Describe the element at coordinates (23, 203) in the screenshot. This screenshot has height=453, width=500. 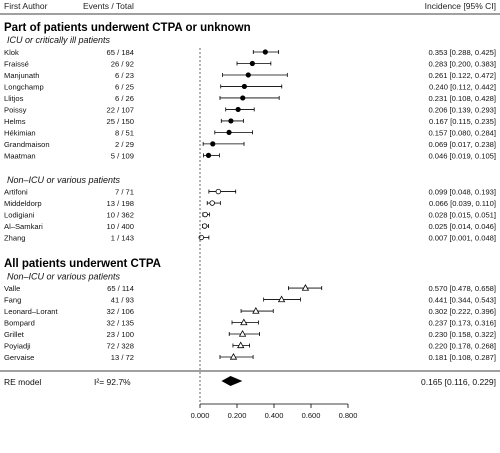
I see `study-author: Middeldorp` at that location.